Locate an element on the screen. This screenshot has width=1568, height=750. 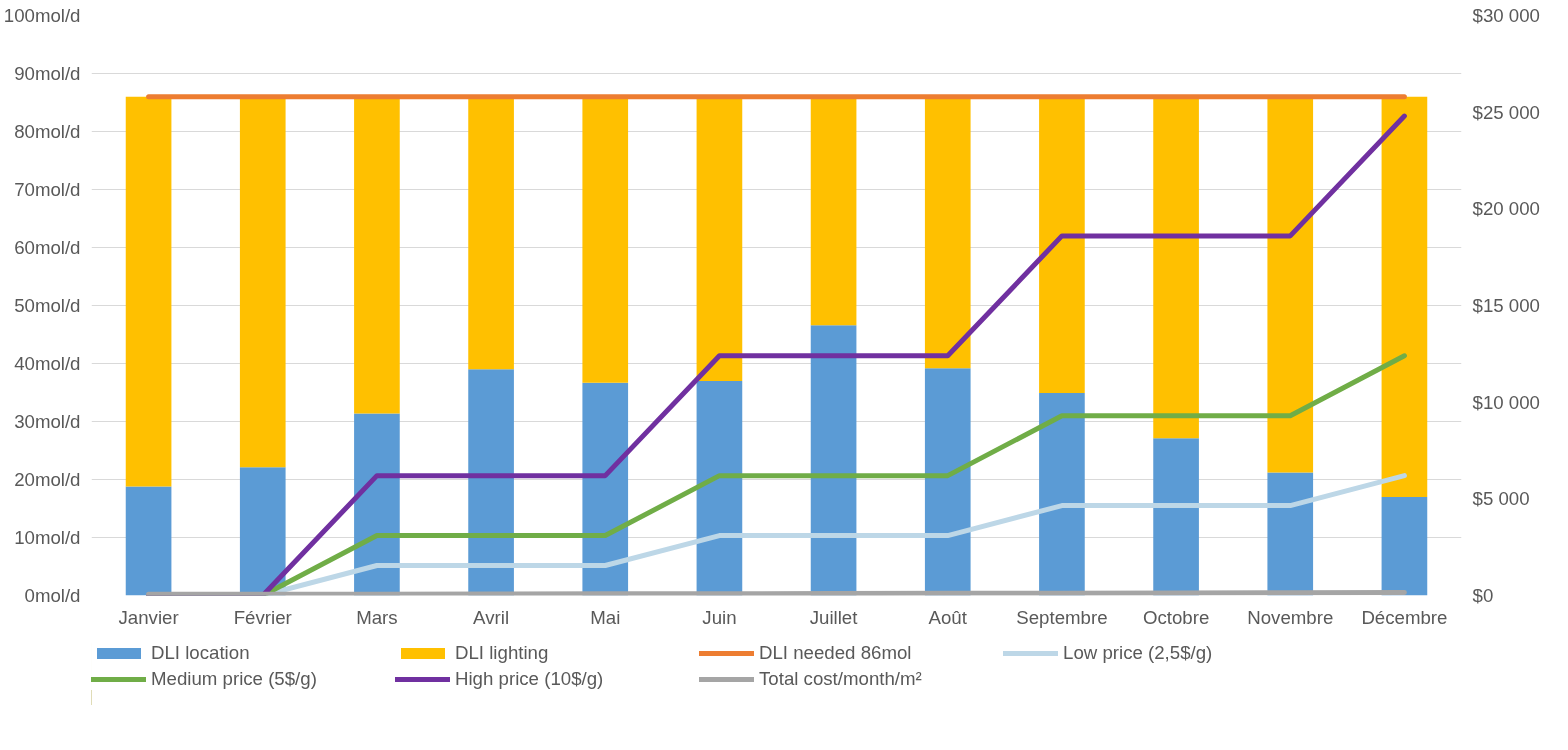
y2-tick-label: $15 000 is located at coordinates (1506, 305).